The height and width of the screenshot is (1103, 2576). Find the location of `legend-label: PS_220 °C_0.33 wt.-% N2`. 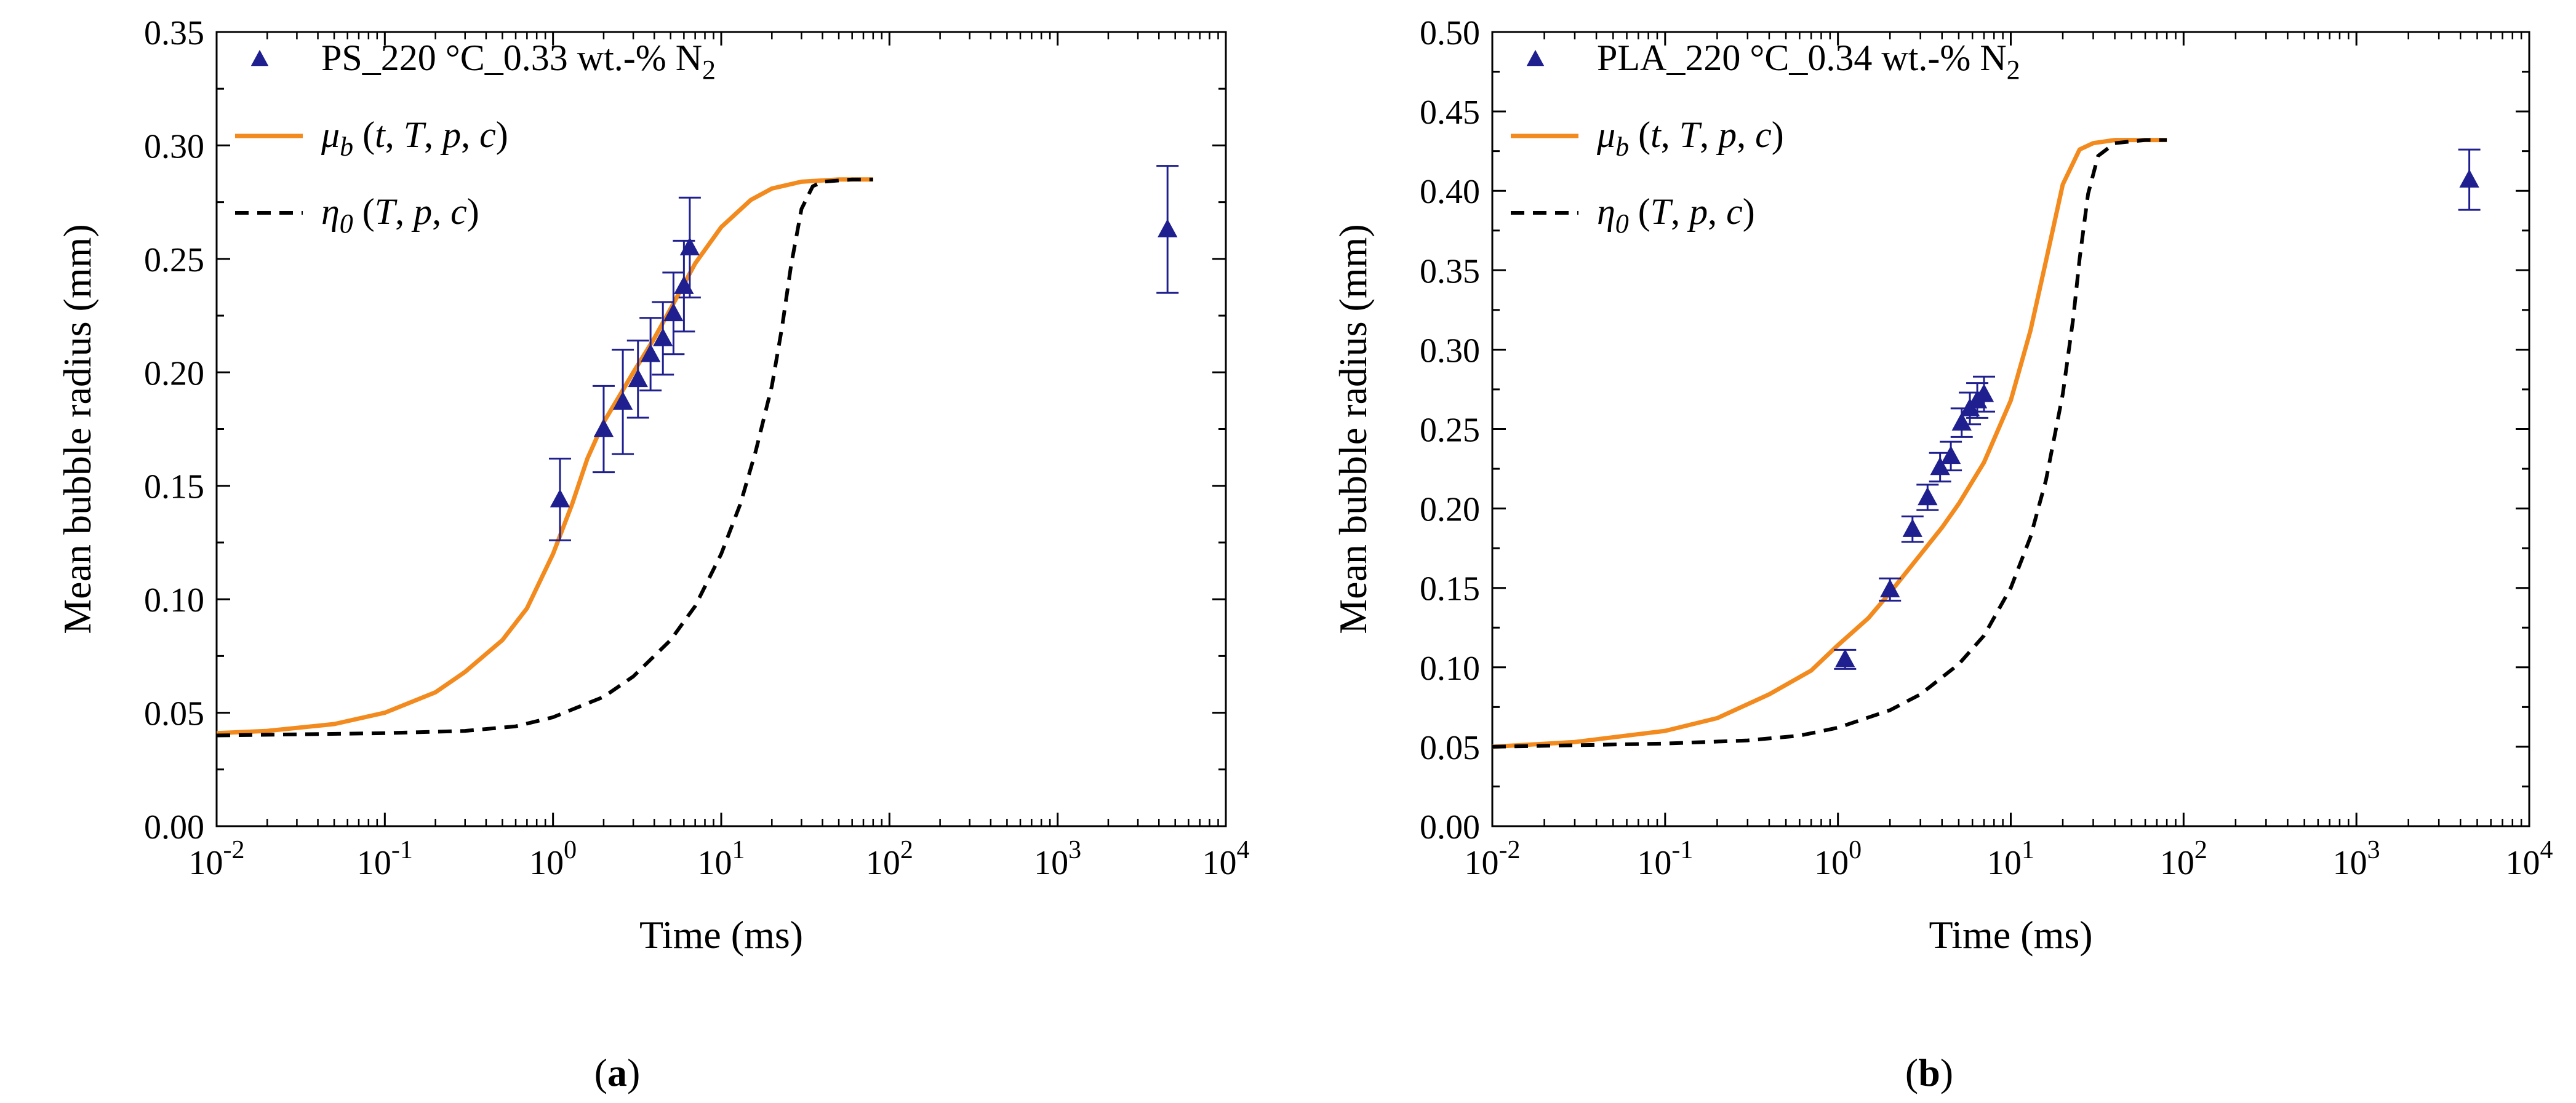

legend-label: PS_220 °C_0.33 wt.-% N2 is located at coordinates (518, 61).